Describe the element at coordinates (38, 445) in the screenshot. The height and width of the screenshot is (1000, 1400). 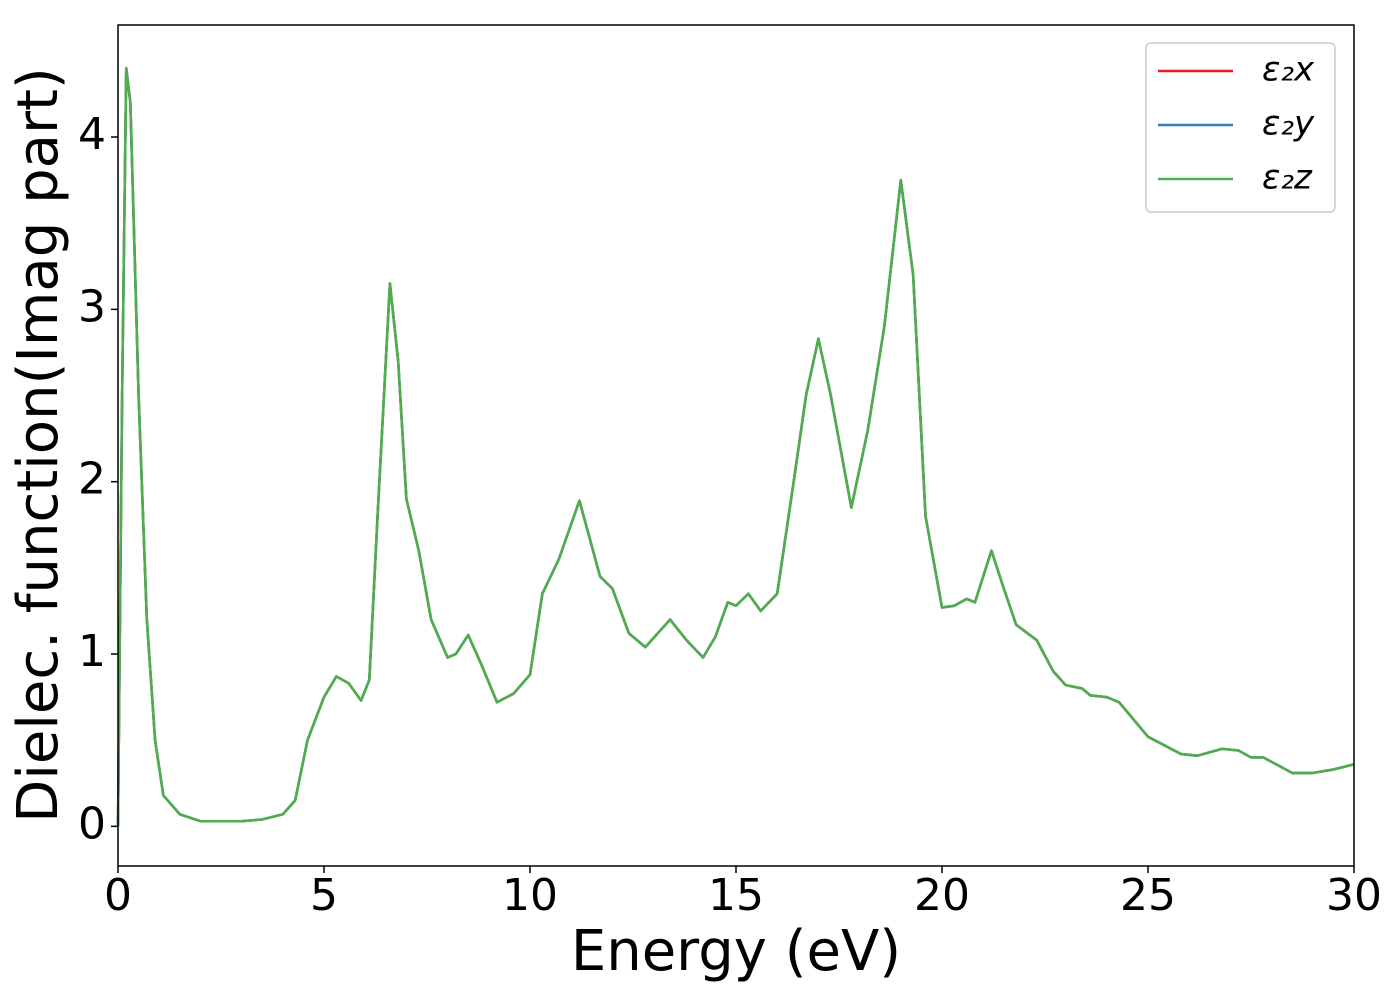
I see `y-axis-label: Dielec. function(Imag part)` at that location.